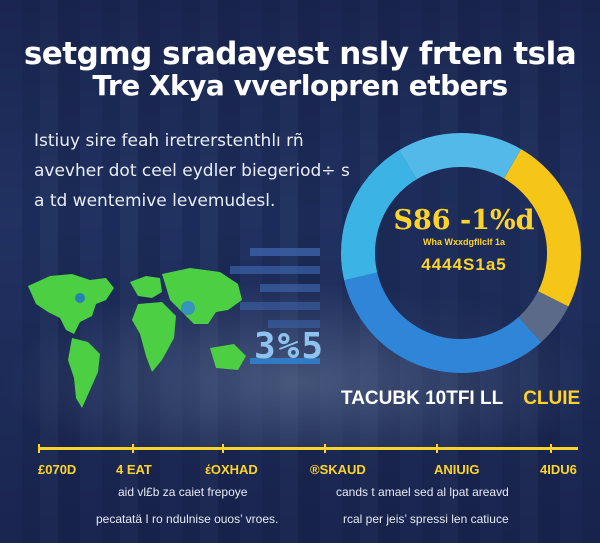 The height and width of the screenshot is (543, 600). Describe the element at coordinates (155, 201) in the screenshot. I see `intro-line-3: a td wentemive levemudesl.` at that location.